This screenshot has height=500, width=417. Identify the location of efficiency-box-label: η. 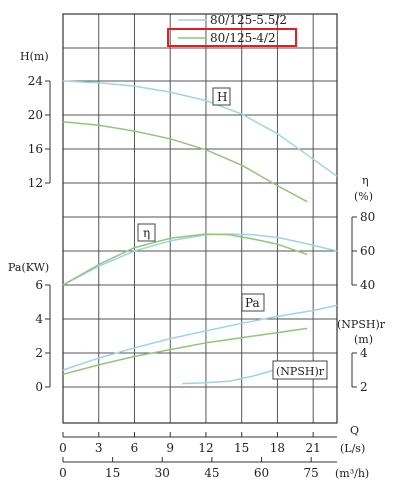
(146, 232).